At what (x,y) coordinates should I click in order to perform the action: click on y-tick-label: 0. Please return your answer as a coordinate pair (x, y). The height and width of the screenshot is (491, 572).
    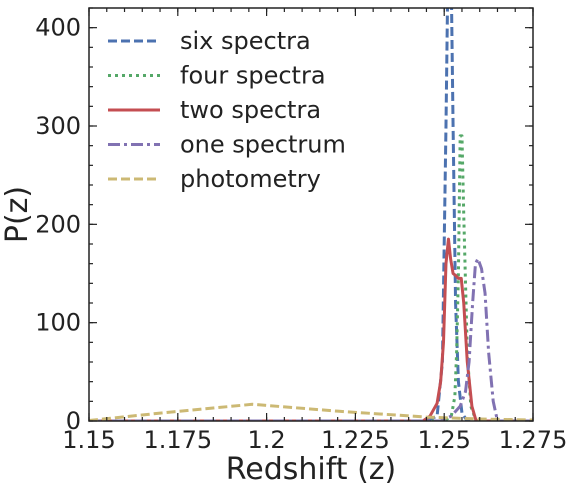
    Looking at the image, I should click on (73, 421).